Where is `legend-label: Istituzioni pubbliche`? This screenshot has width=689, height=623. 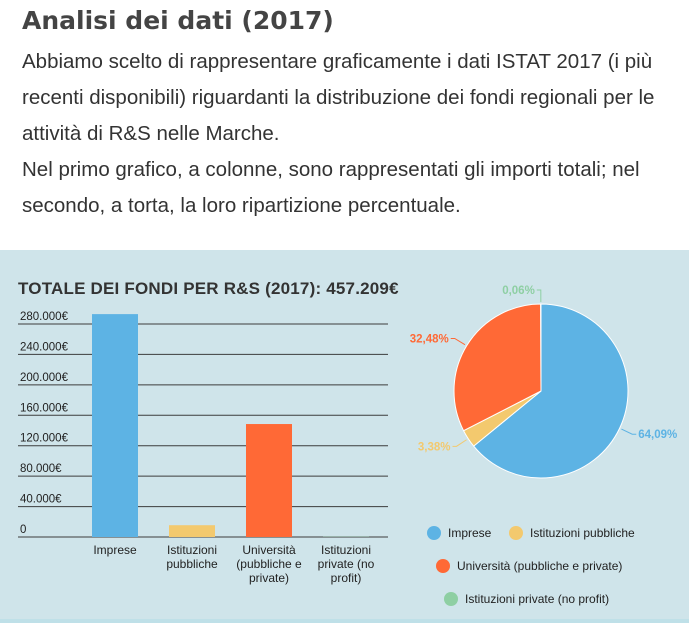 legend-label: Istituzioni pubbliche is located at coordinates (582, 533).